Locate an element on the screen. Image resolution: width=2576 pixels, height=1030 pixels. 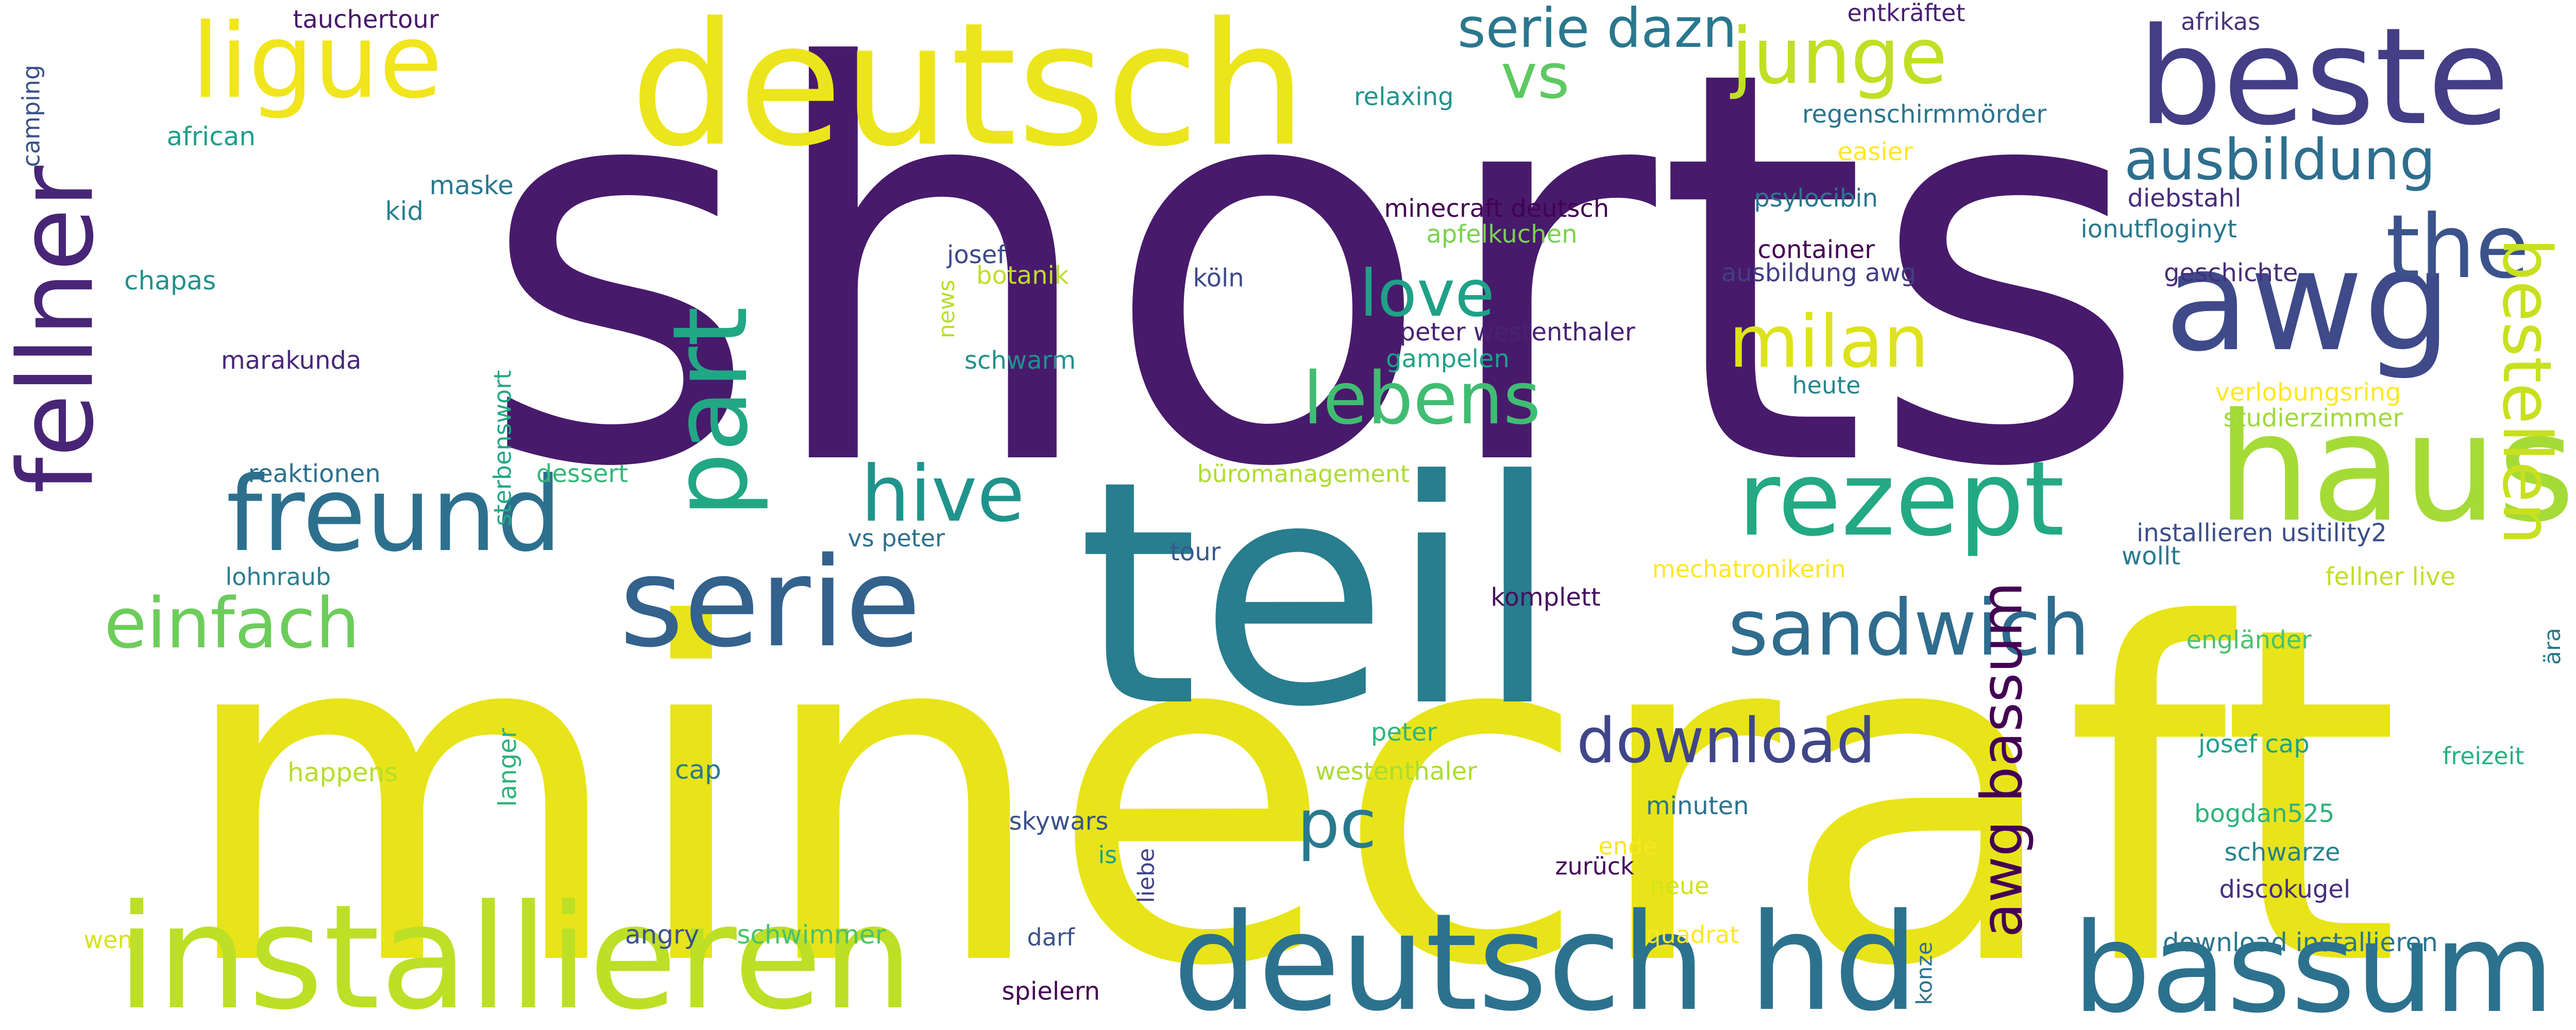
word-news: news is located at coordinates (946, 309).